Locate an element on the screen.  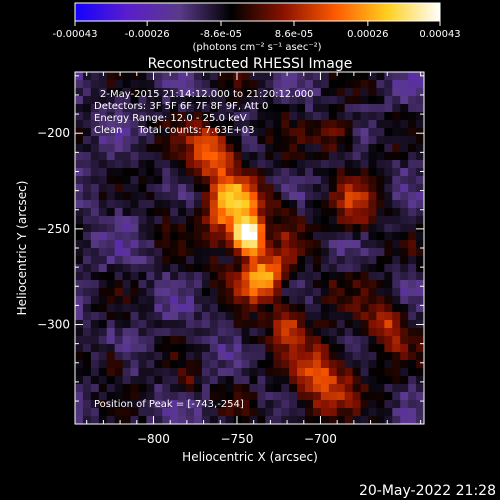
colorbar-tick-label: -8.6e-05 is located at coordinates (221, 34).